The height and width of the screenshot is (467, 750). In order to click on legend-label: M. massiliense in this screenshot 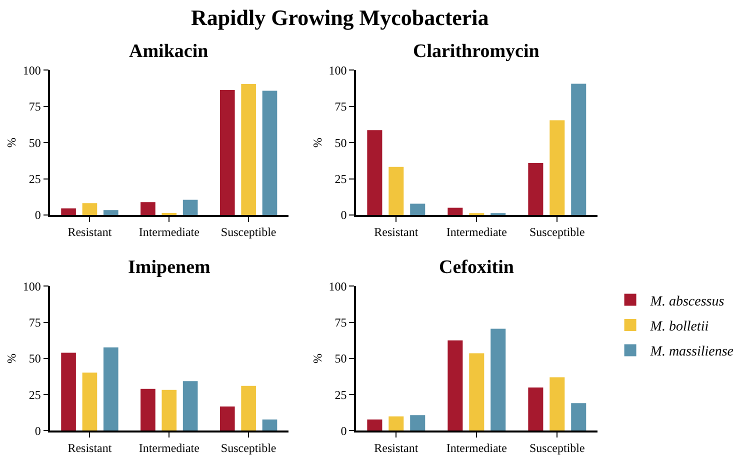, I will do `click(691, 352)`.